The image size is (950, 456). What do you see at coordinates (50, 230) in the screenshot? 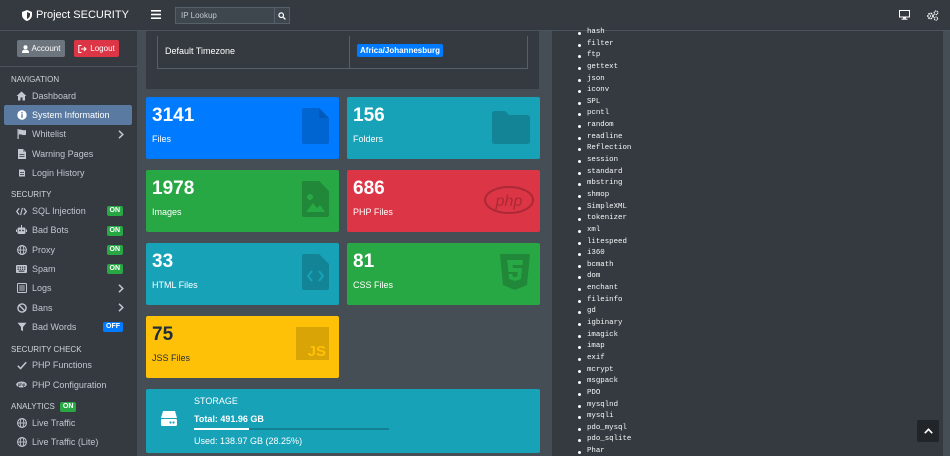
I see `sidebar-item-label: Bad Bots` at bounding box center [50, 230].